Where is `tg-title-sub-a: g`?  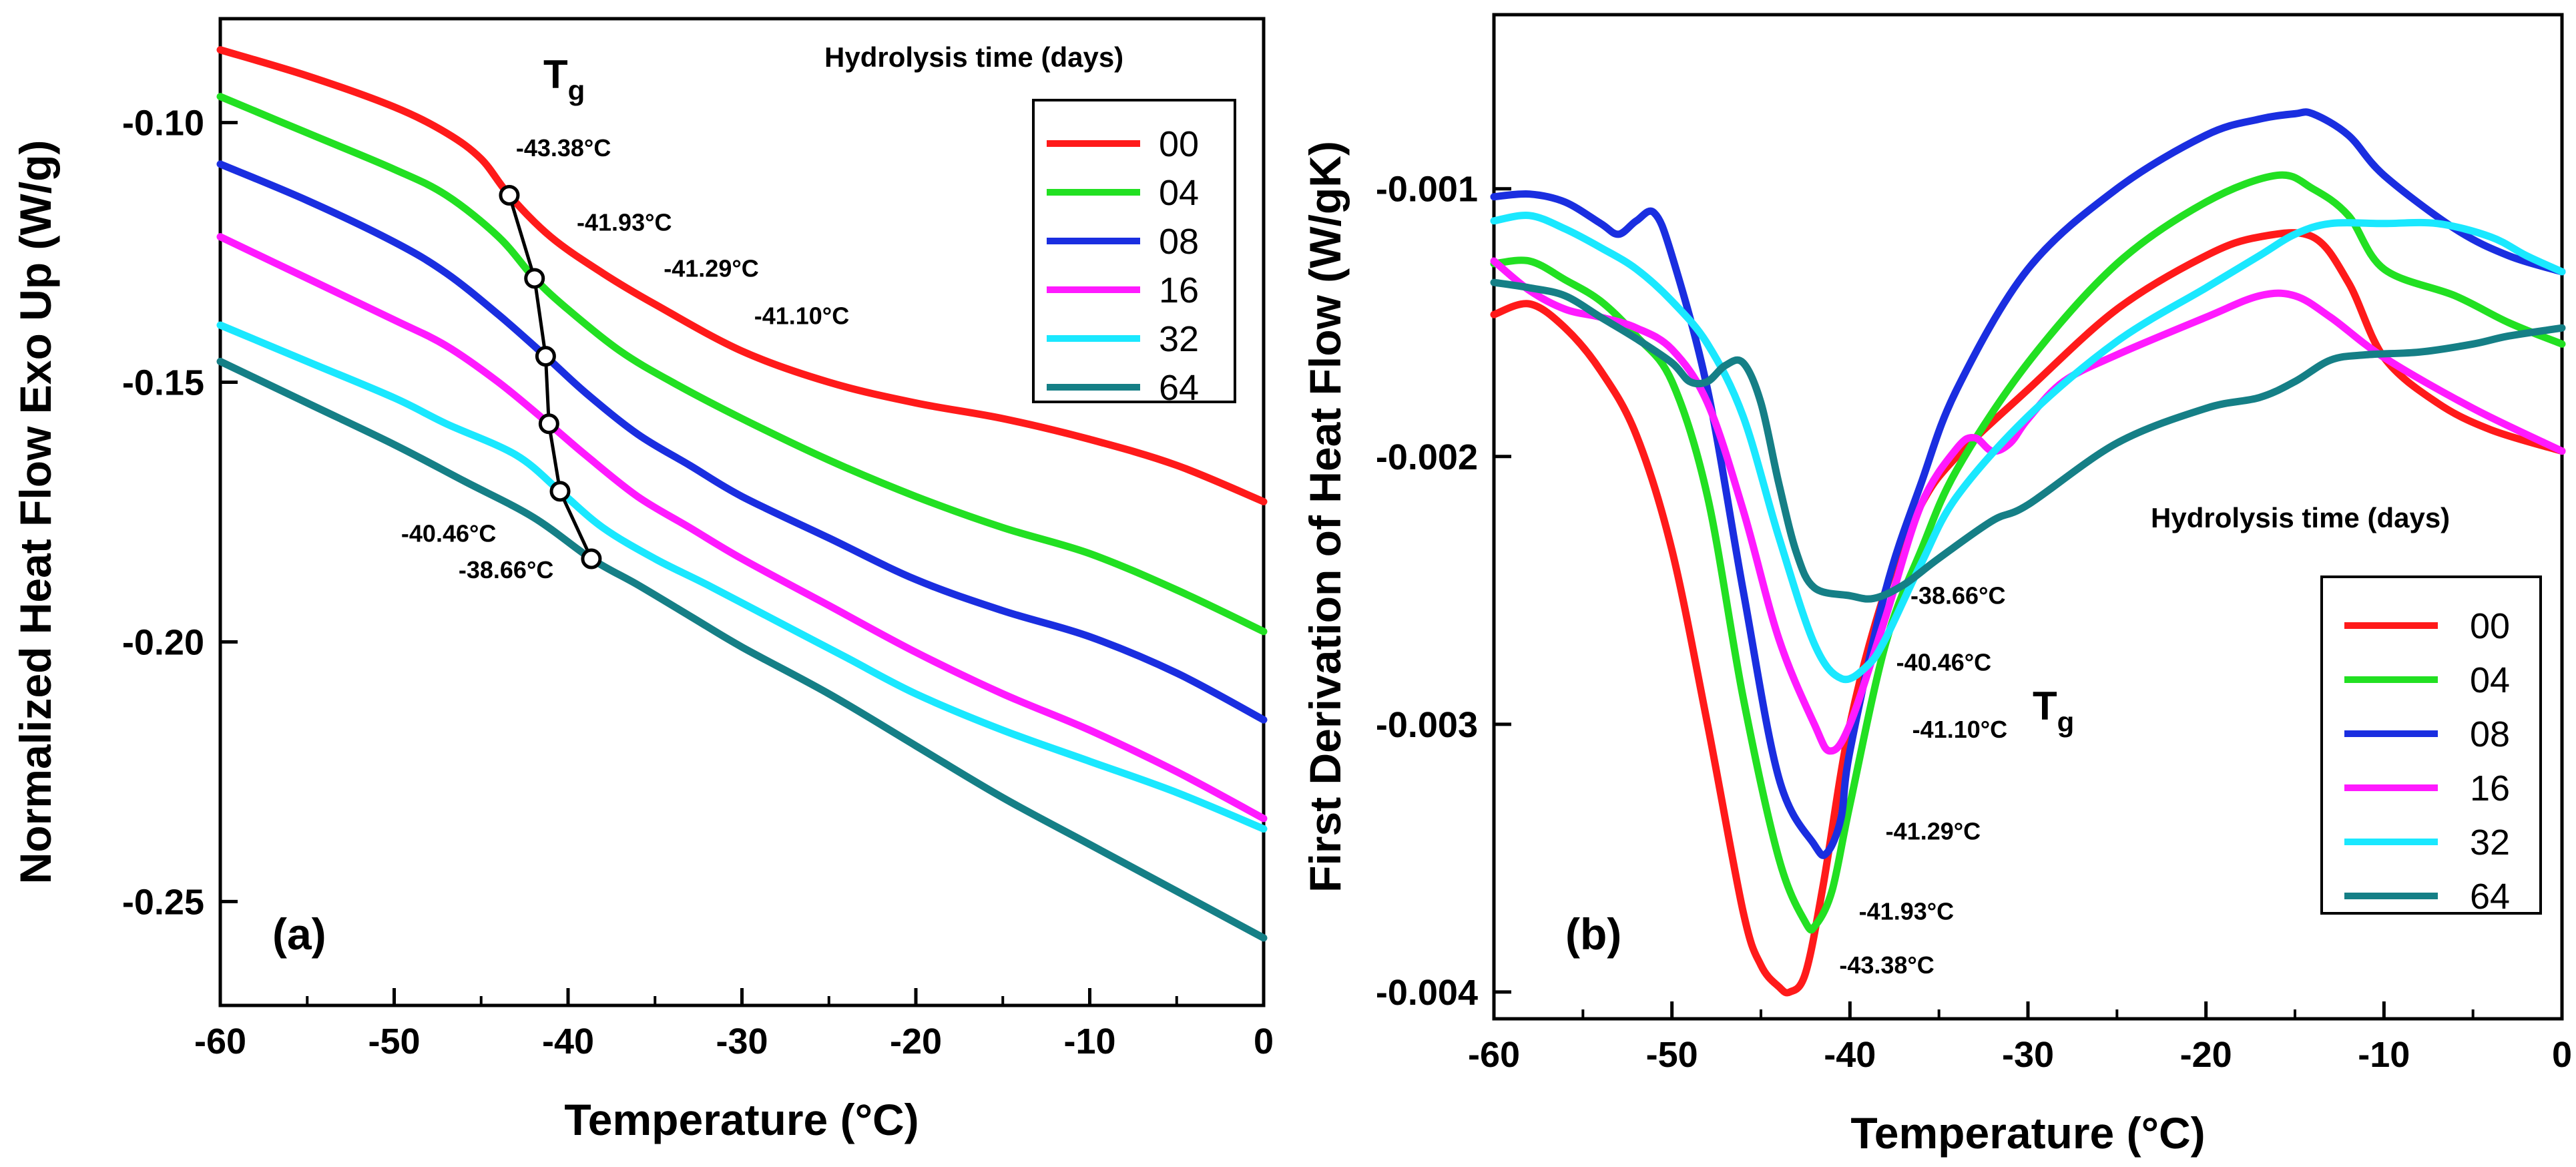
tg-title-sub-a: g is located at coordinates (576, 90).